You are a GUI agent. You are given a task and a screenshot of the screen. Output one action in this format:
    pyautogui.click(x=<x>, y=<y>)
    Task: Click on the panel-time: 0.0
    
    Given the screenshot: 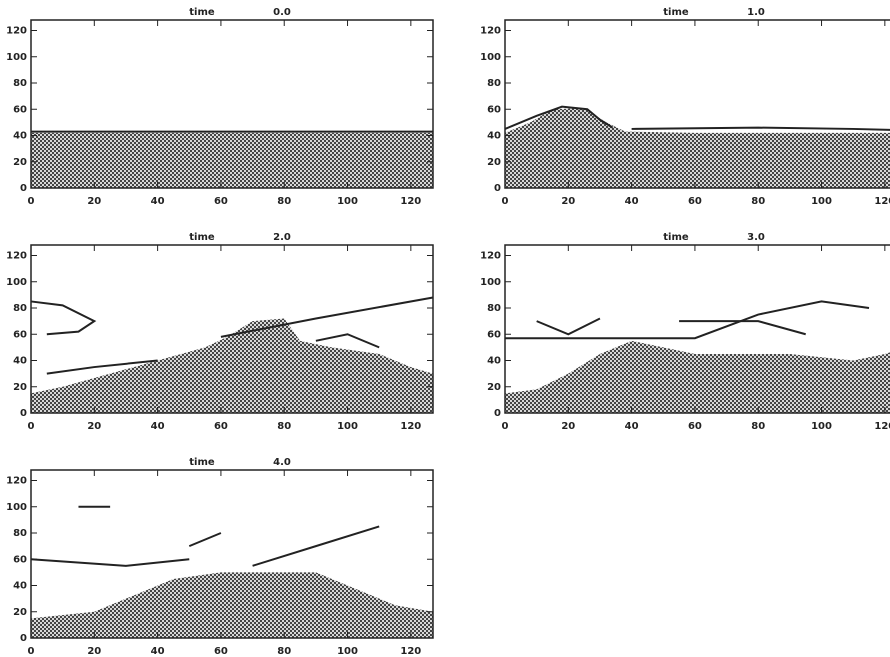 What is the action you would take?
    pyautogui.click(x=282, y=12)
    